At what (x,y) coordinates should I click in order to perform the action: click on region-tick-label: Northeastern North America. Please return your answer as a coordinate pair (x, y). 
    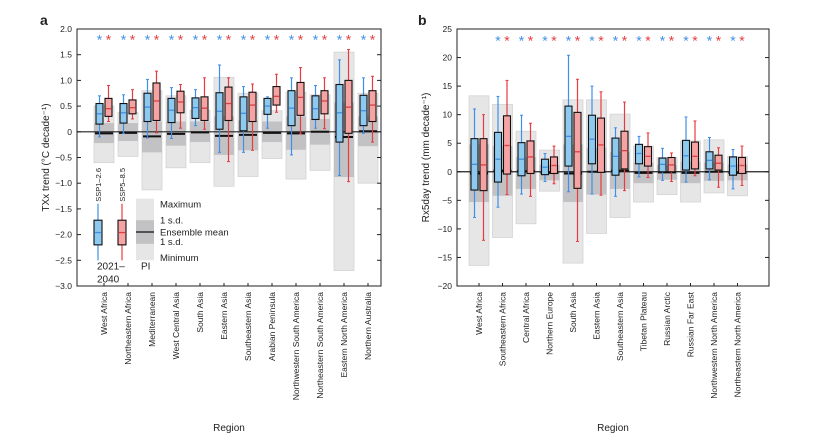
    Looking at the image, I should click on (738, 345).